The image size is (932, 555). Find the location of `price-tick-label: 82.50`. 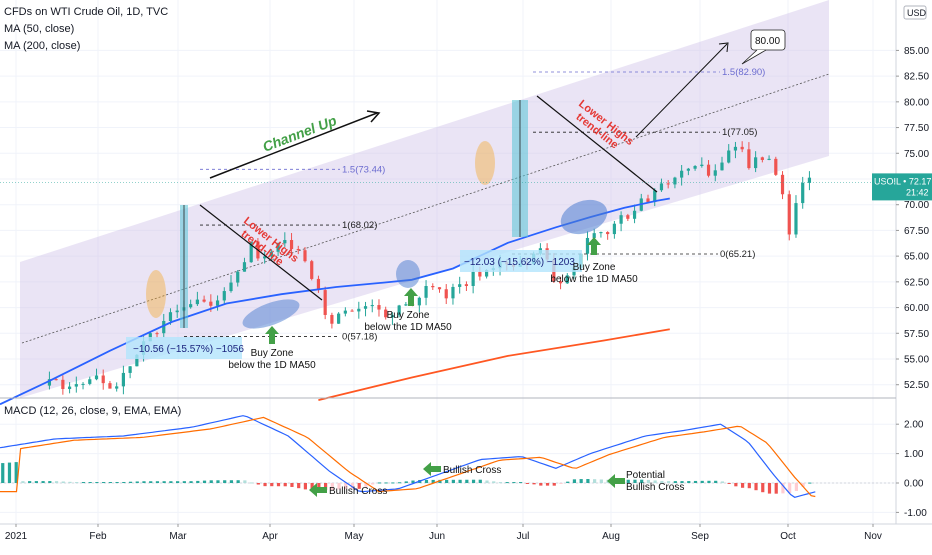

price-tick-label: 82.50 is located at coordinates (916, 77).